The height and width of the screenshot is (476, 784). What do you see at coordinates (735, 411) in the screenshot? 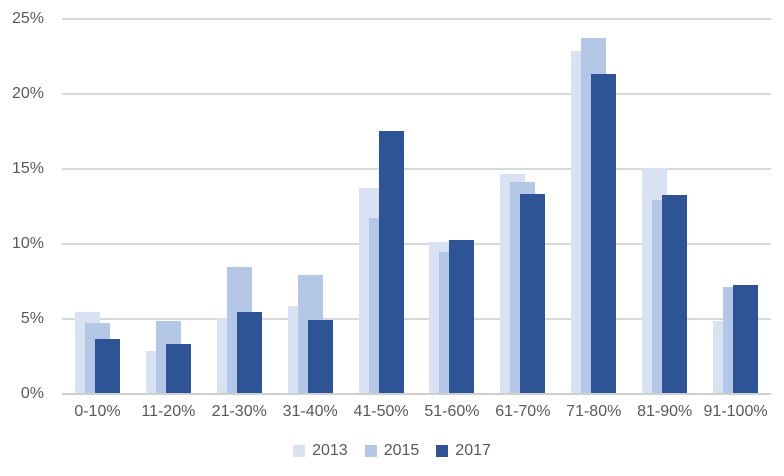
I see `x-category-label-91-100%: 91-100%` at bounding box center [735, 411].